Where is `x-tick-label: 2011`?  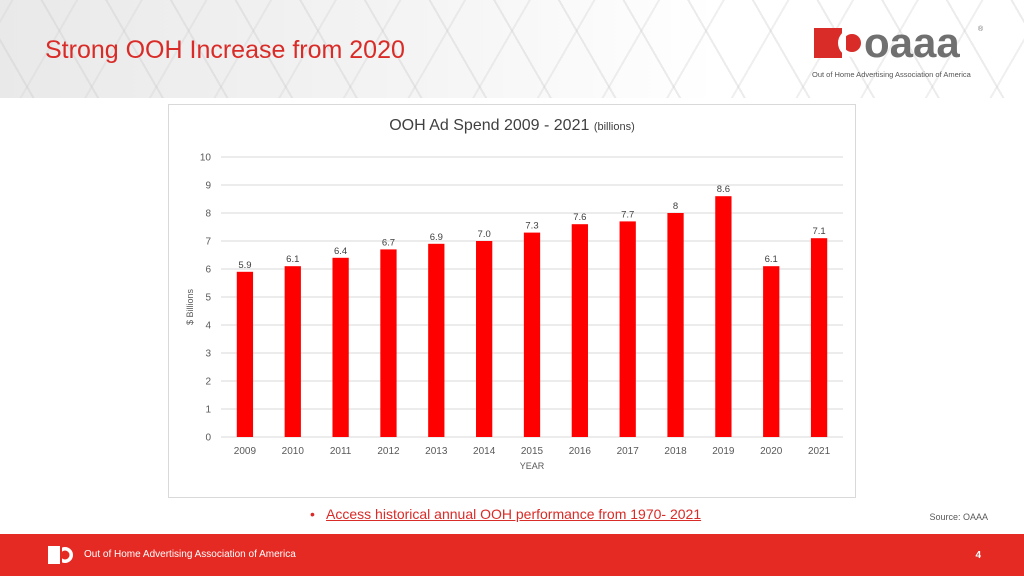
x-tick-label: 2011 is located at coordinates (341, 451).